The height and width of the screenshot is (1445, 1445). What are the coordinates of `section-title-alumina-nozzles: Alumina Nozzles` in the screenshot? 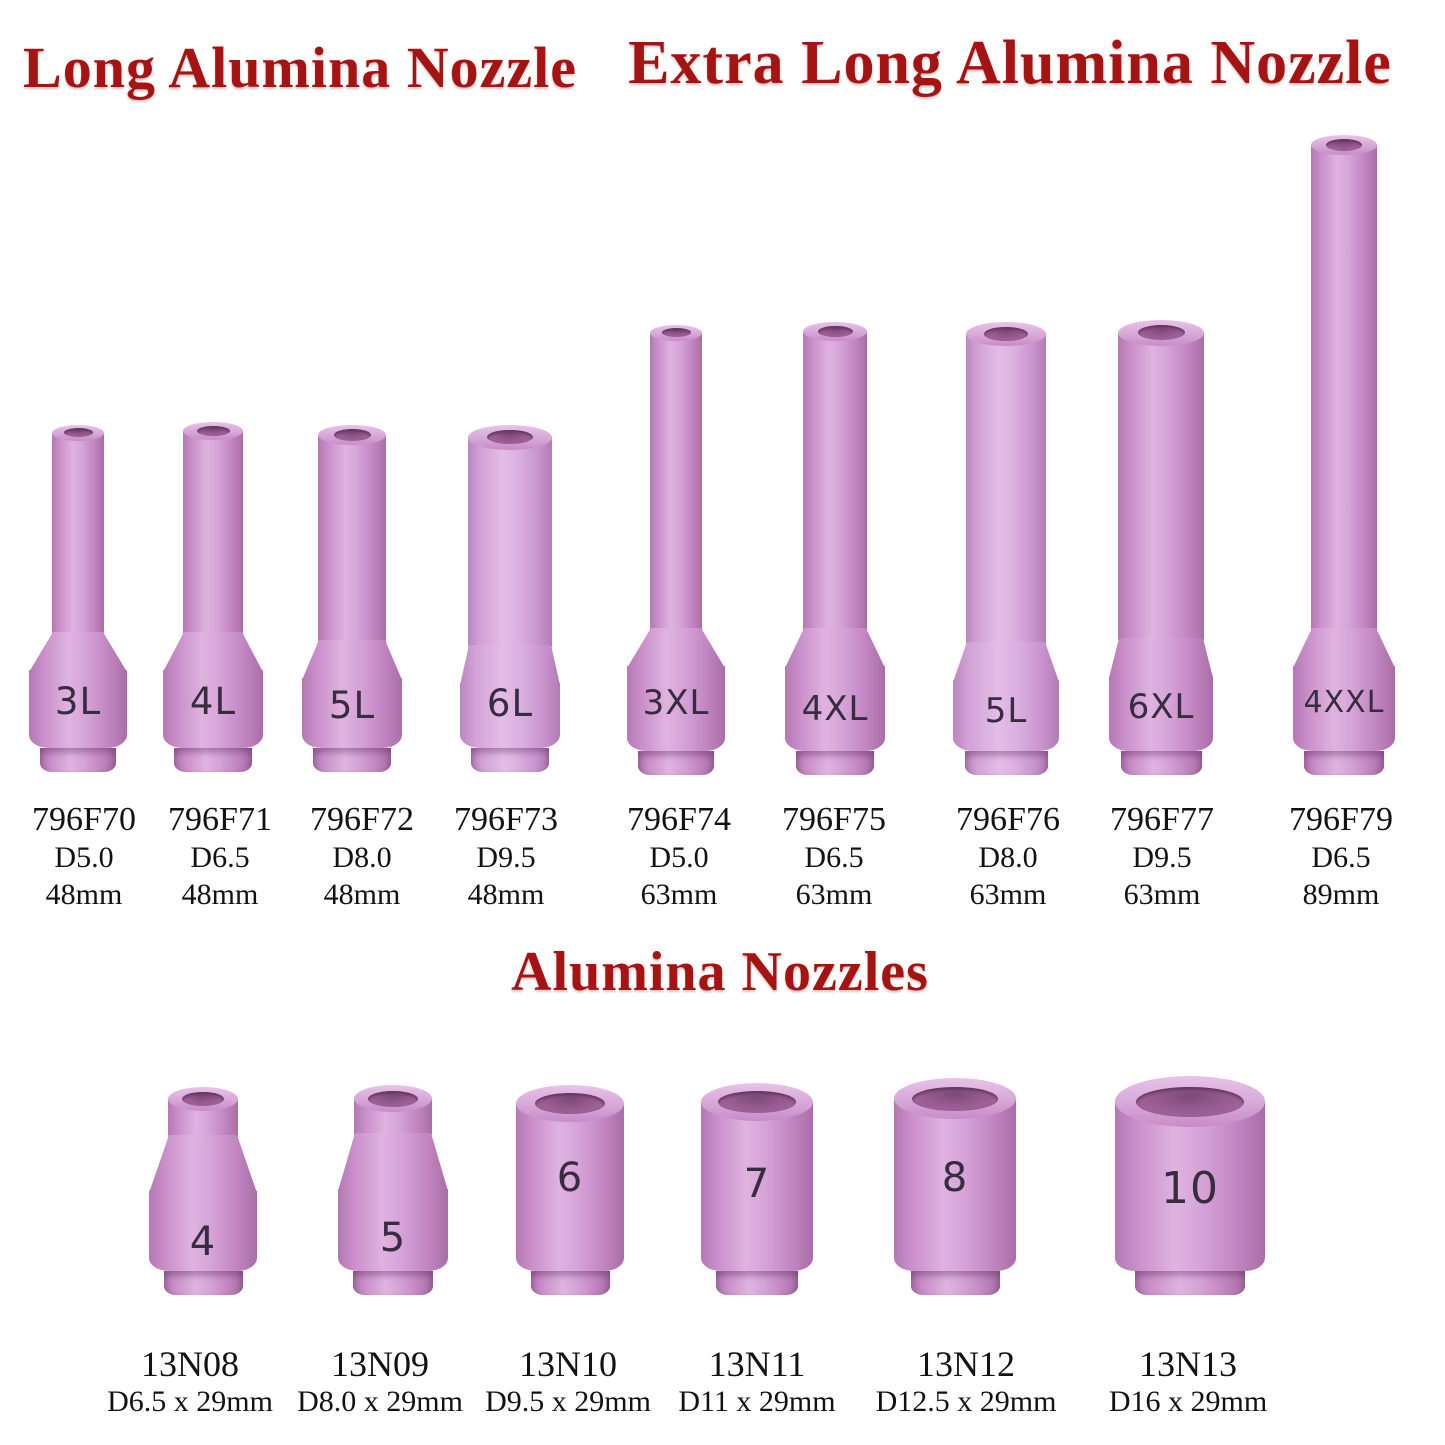 It's located at (720, 972).